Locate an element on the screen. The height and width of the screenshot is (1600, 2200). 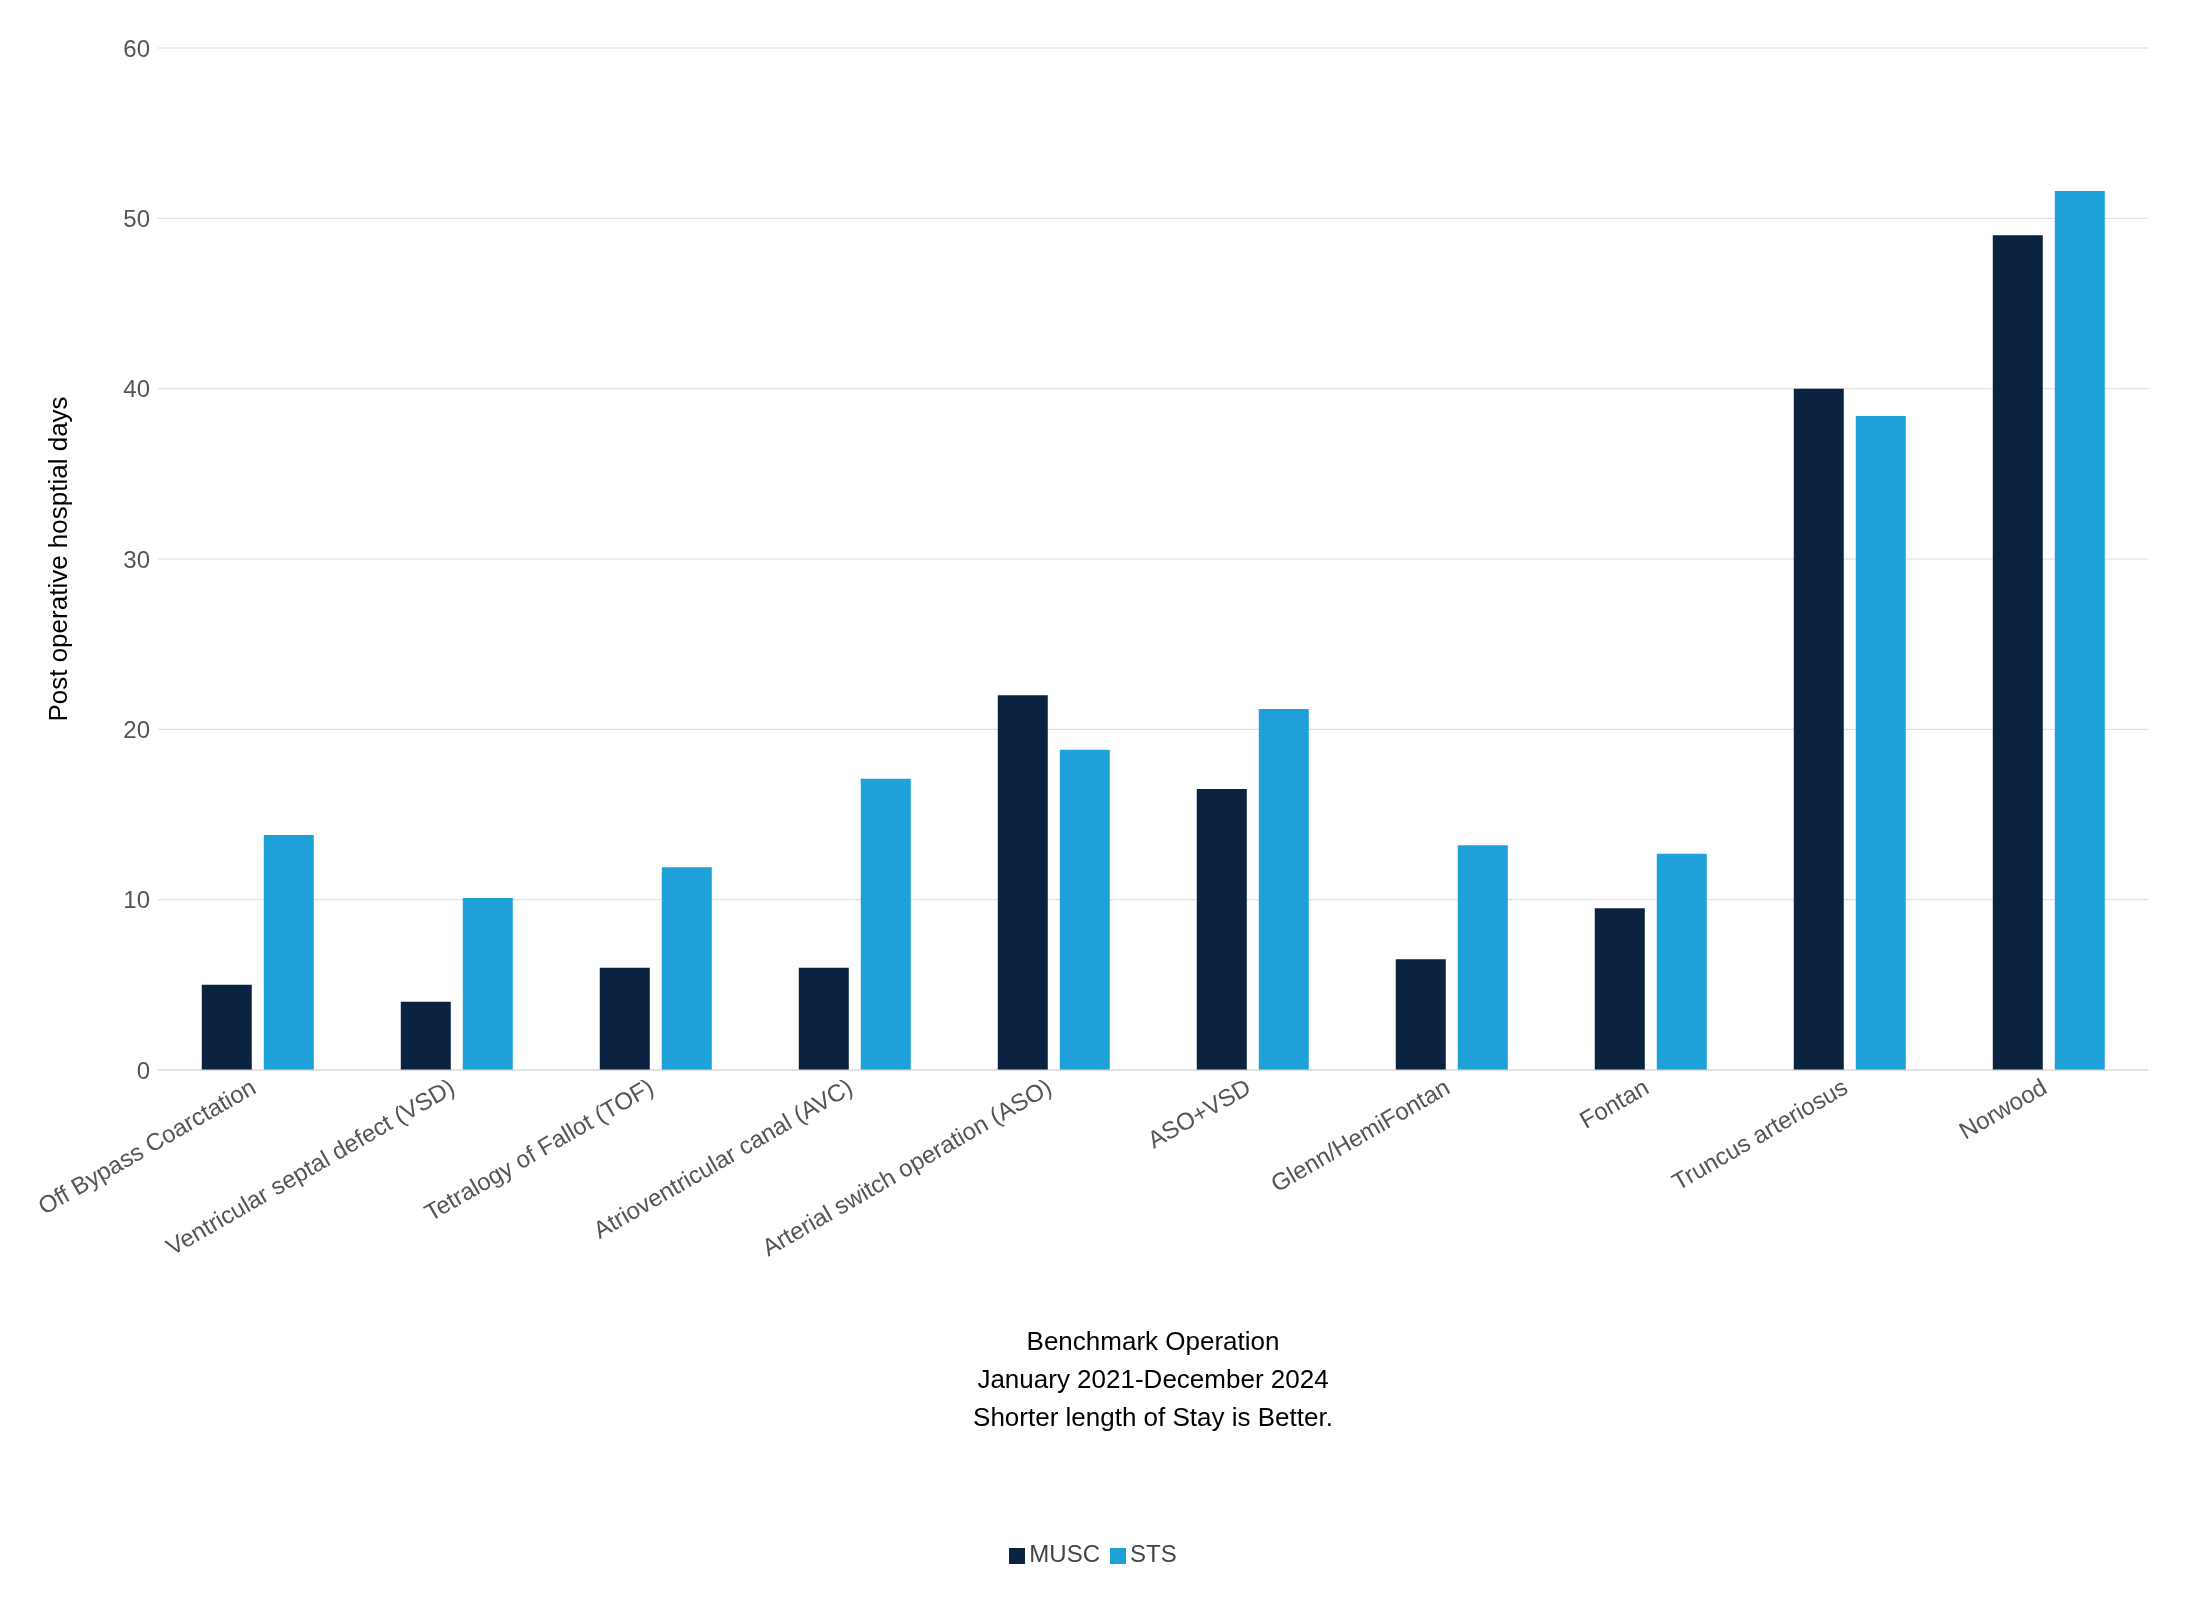
y-tick-label: 60 is located at coordinates (136, 48).